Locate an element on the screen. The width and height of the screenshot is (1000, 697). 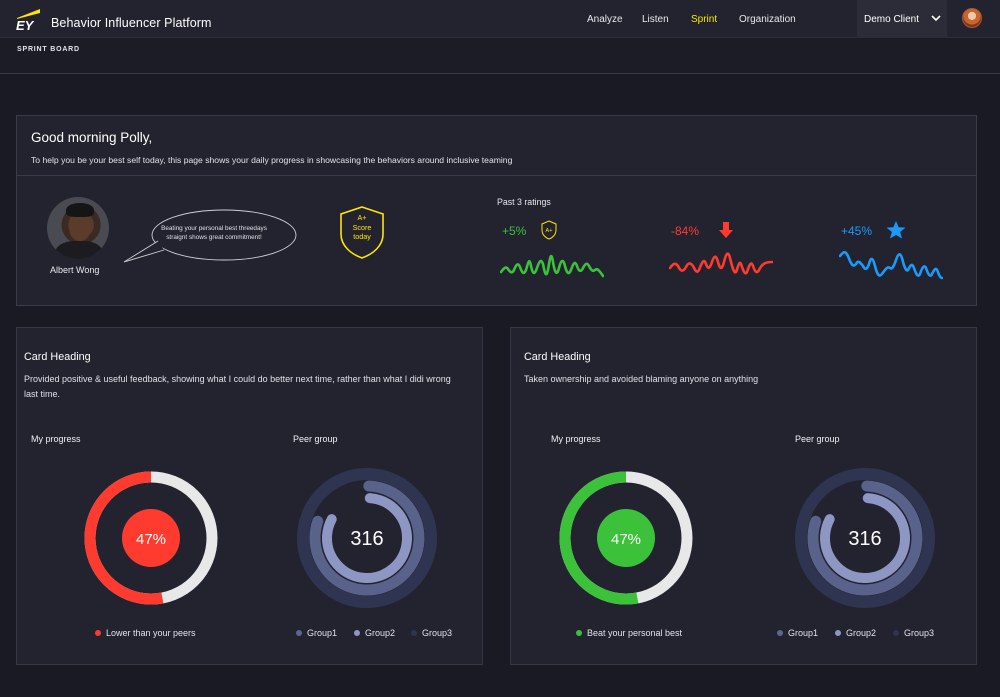
score-badge-text: A+ Score today is located at coordinates (362, 227).